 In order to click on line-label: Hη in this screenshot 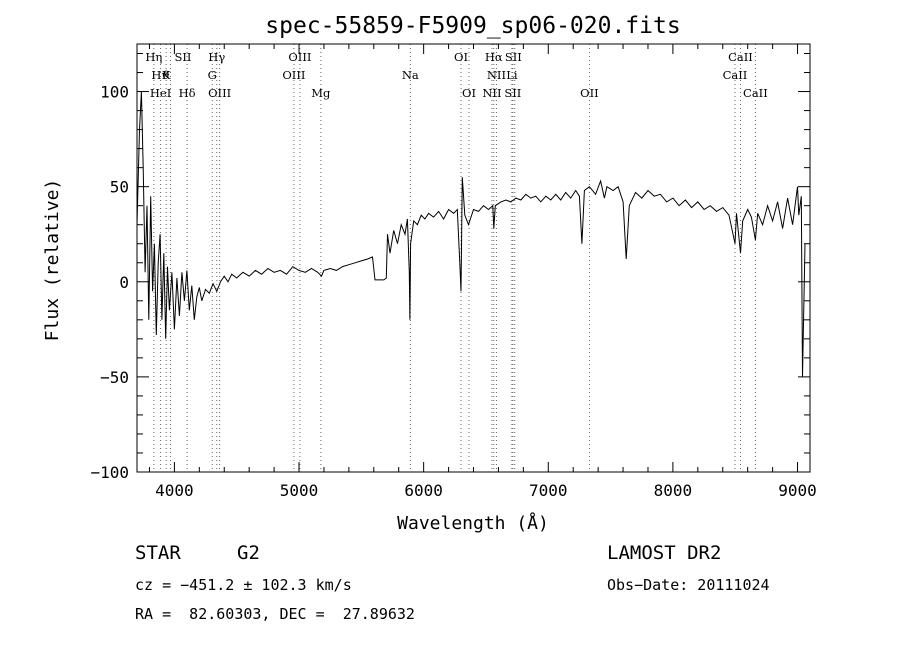, I will do `click(153, 57)`.